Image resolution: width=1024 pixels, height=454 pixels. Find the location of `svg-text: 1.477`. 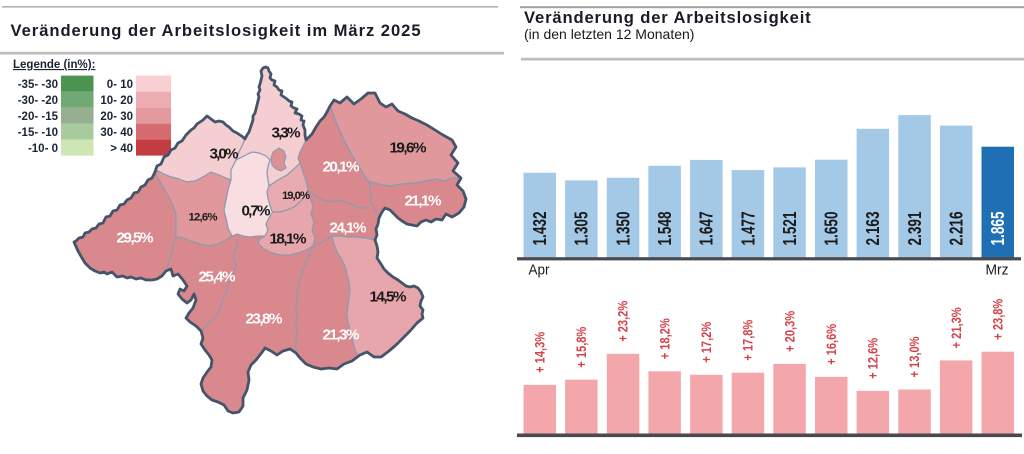

svg-text: 1.477 is located at coordinates (748, 229).